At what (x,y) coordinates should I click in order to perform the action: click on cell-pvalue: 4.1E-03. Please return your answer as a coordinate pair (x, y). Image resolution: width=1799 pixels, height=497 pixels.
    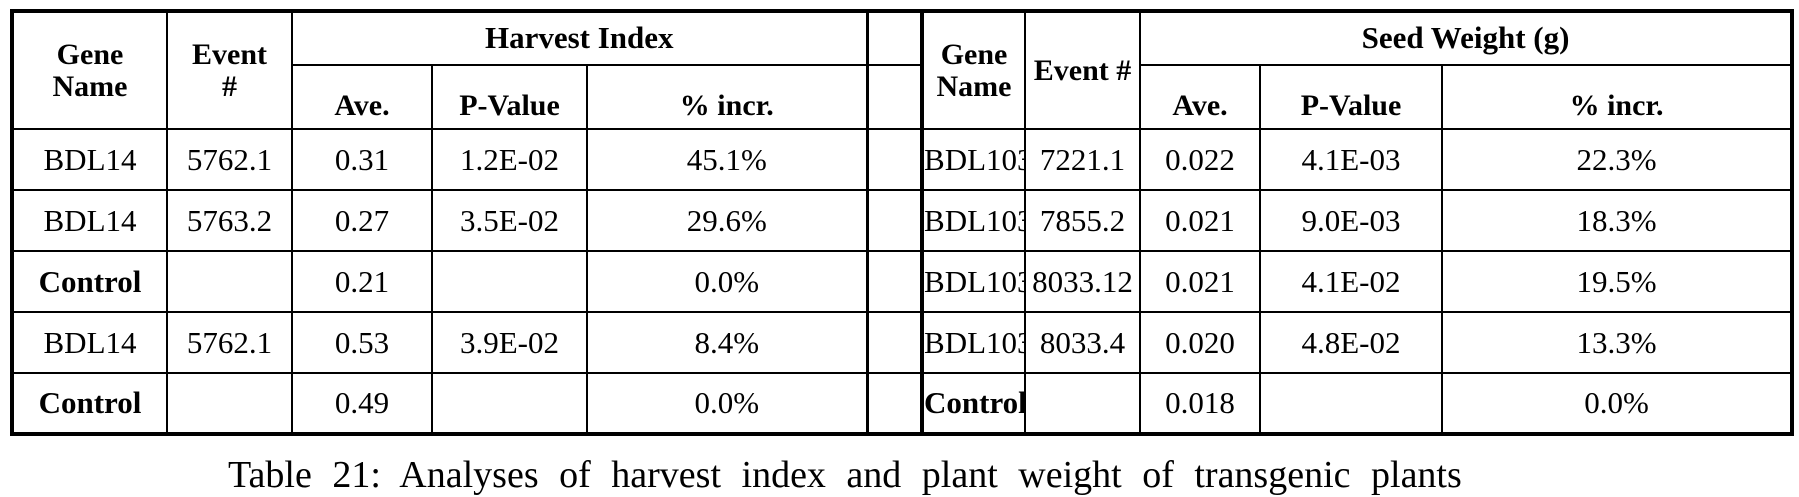
    Looking at the image, I should click on (1351, 159).